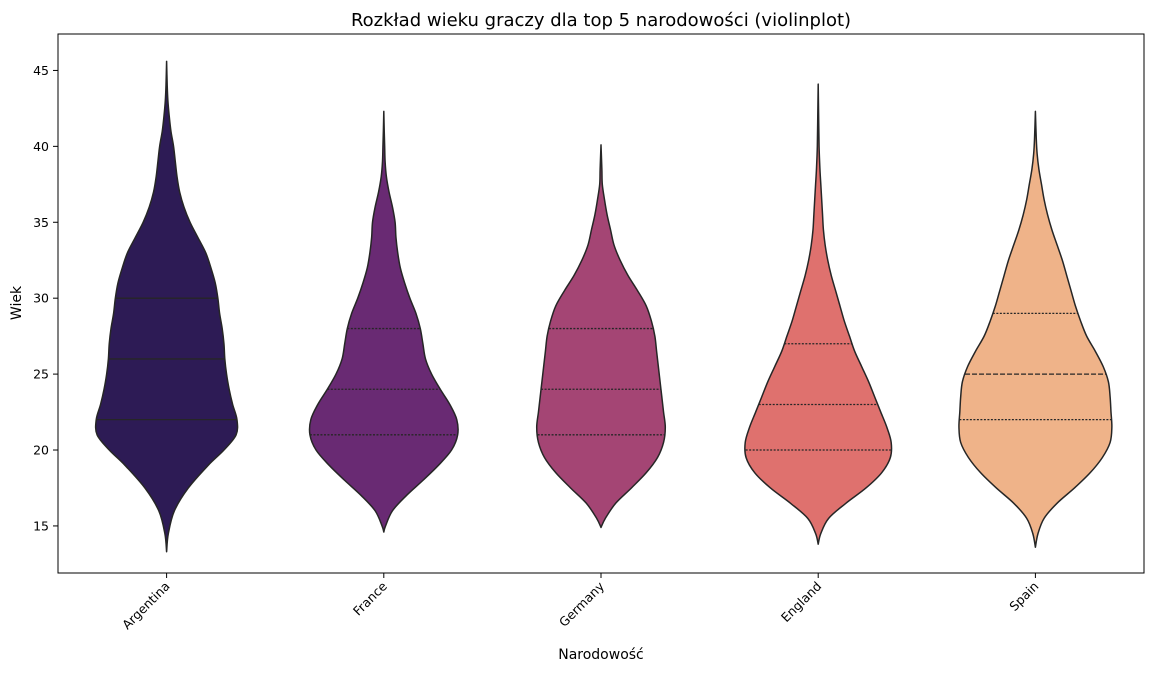 This screenshot has height=676, width=1153. What do you see at coordinates (41, 146) in the screenshot?
I see `y-tick-label: 40` at bounding box center [41, 146].